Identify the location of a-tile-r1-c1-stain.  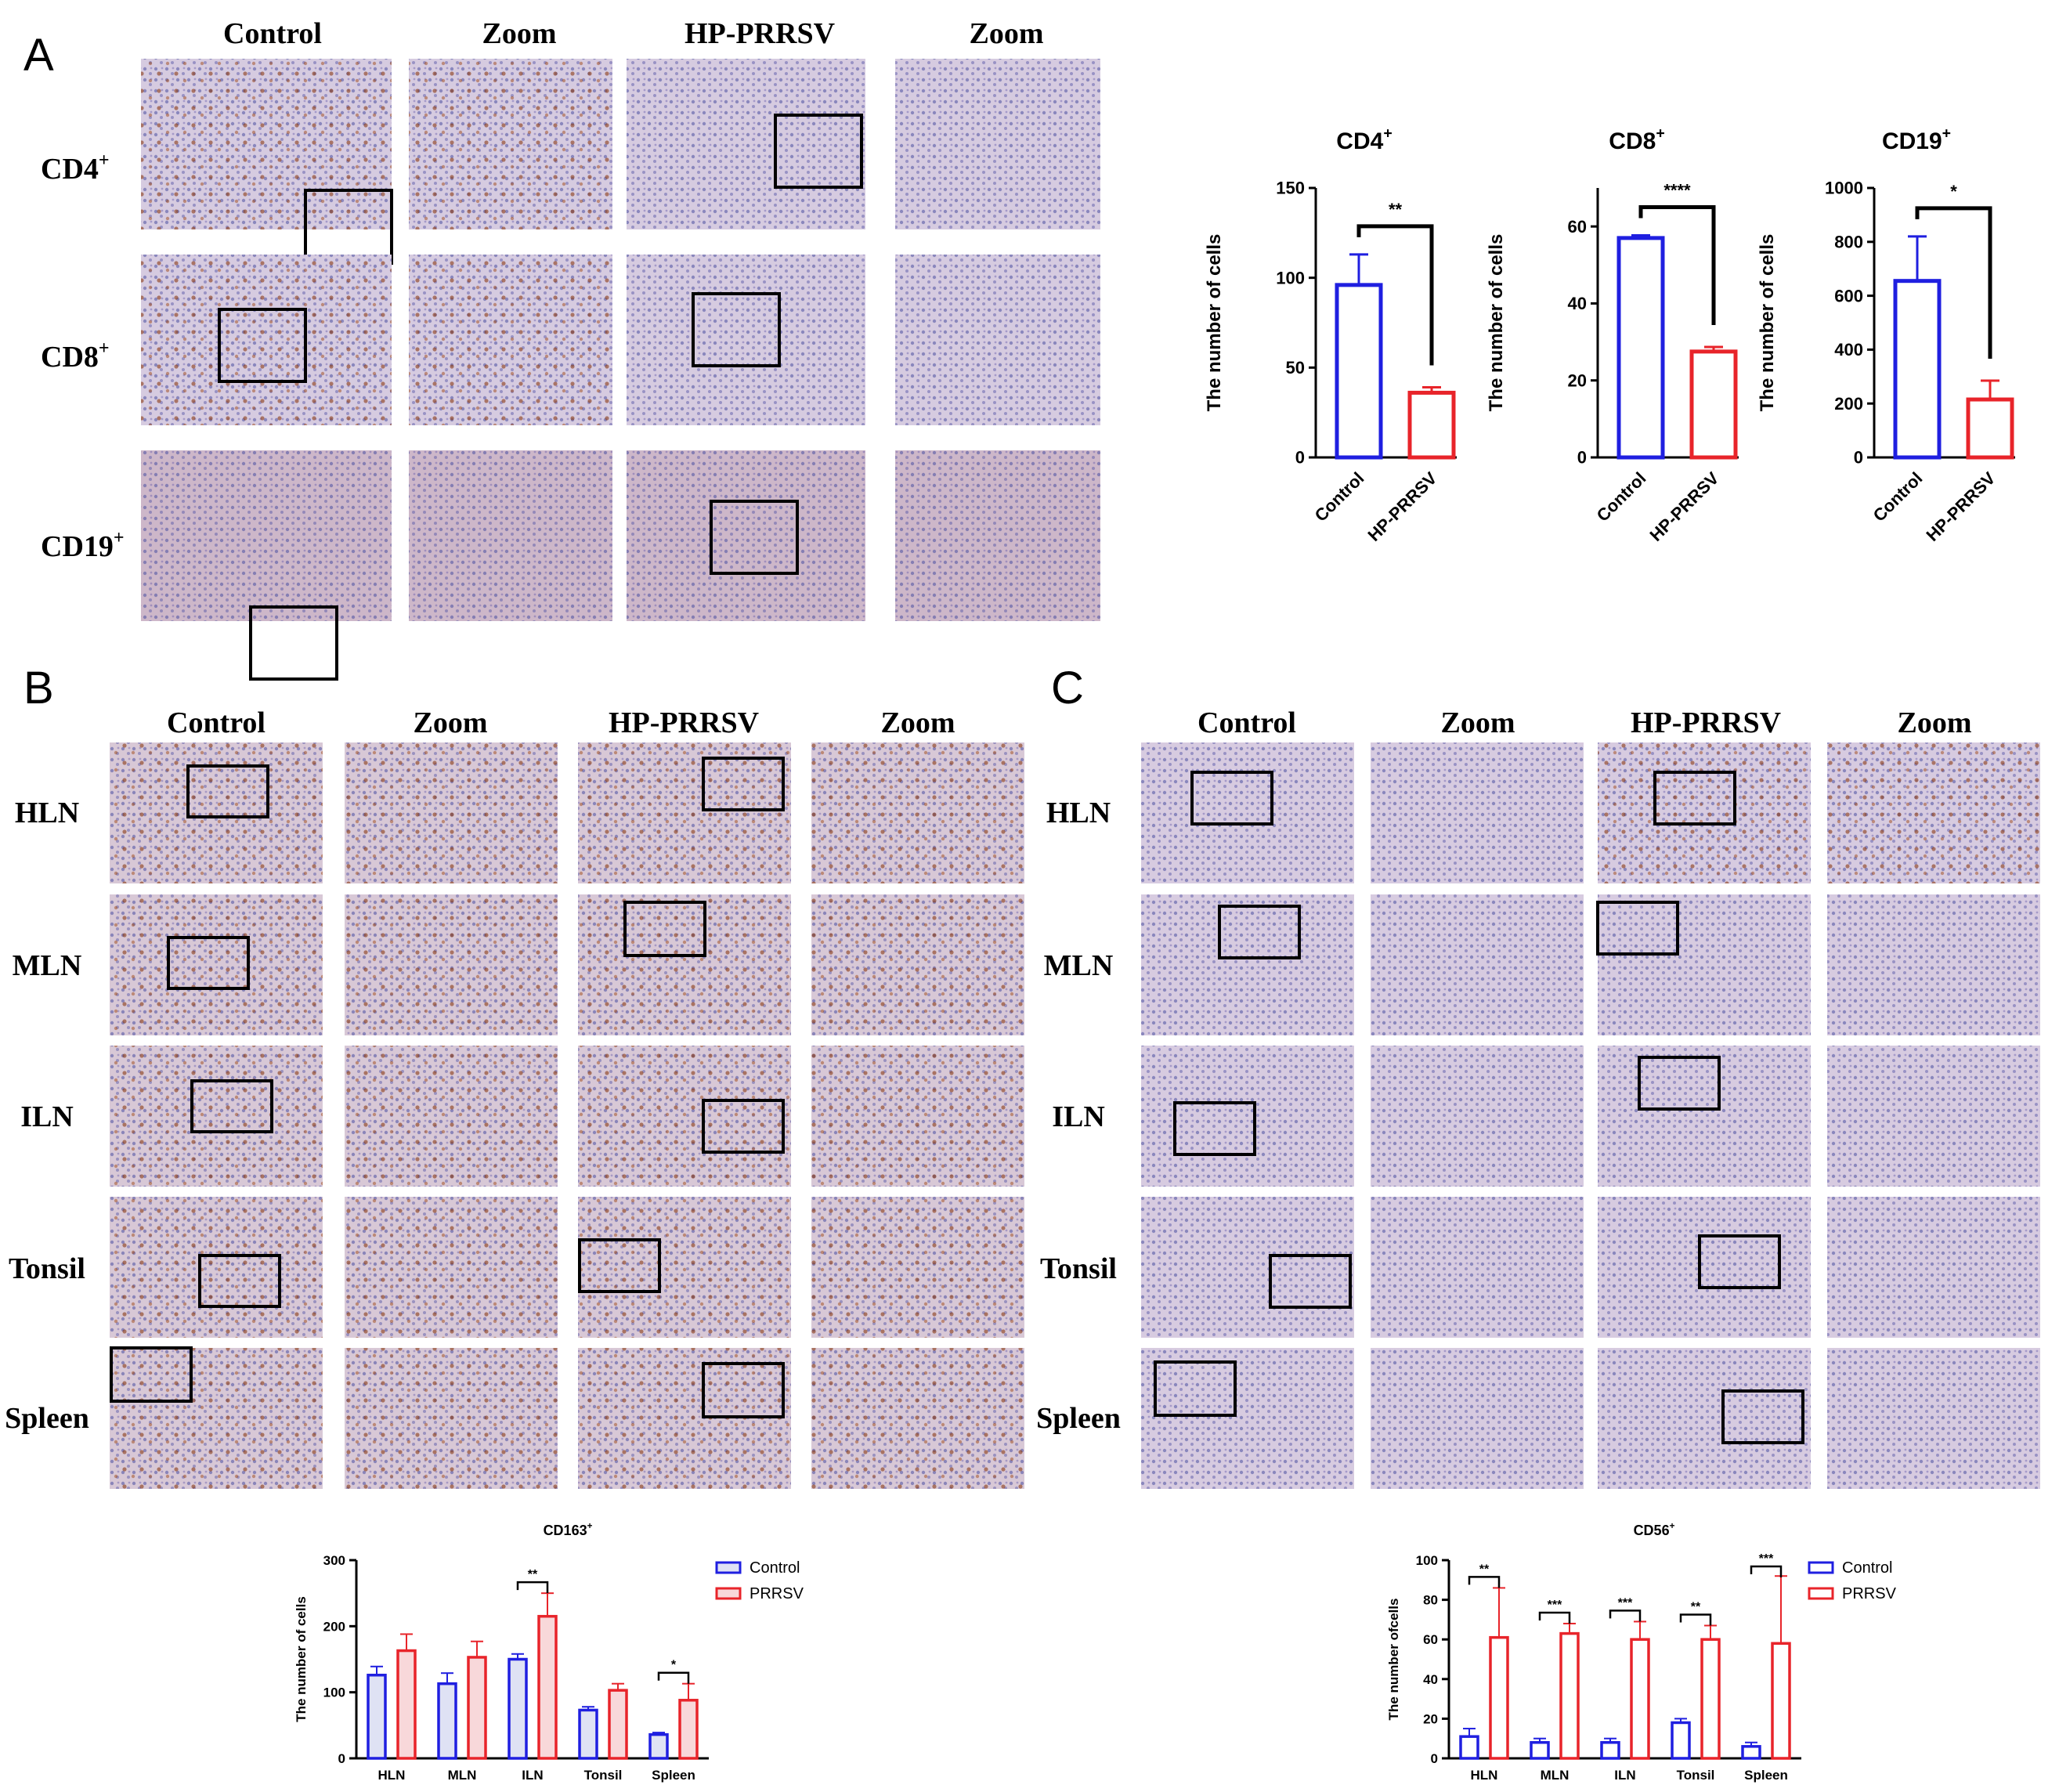
(510, 340).